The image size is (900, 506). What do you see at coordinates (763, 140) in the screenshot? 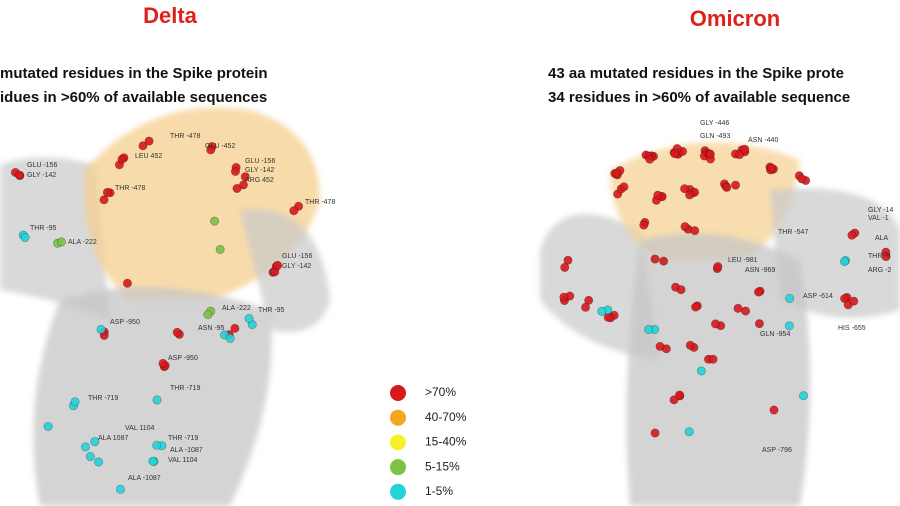
I see `residue-label: ASN -440` at bounding box center [763, 140].